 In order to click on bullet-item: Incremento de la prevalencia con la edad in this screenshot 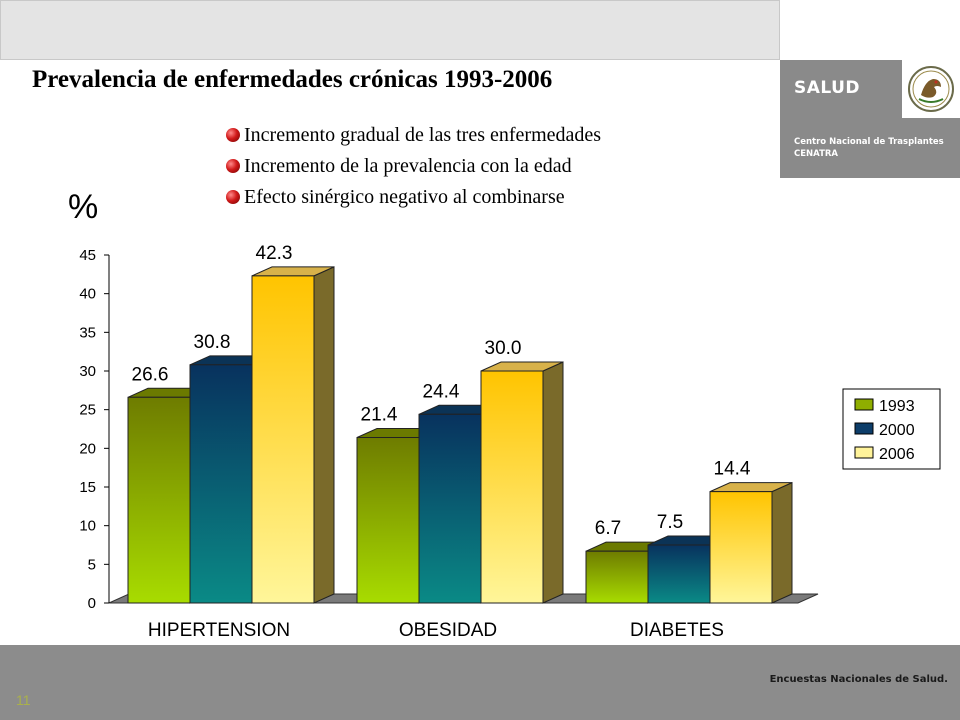, I will do `click(413, 166)`.